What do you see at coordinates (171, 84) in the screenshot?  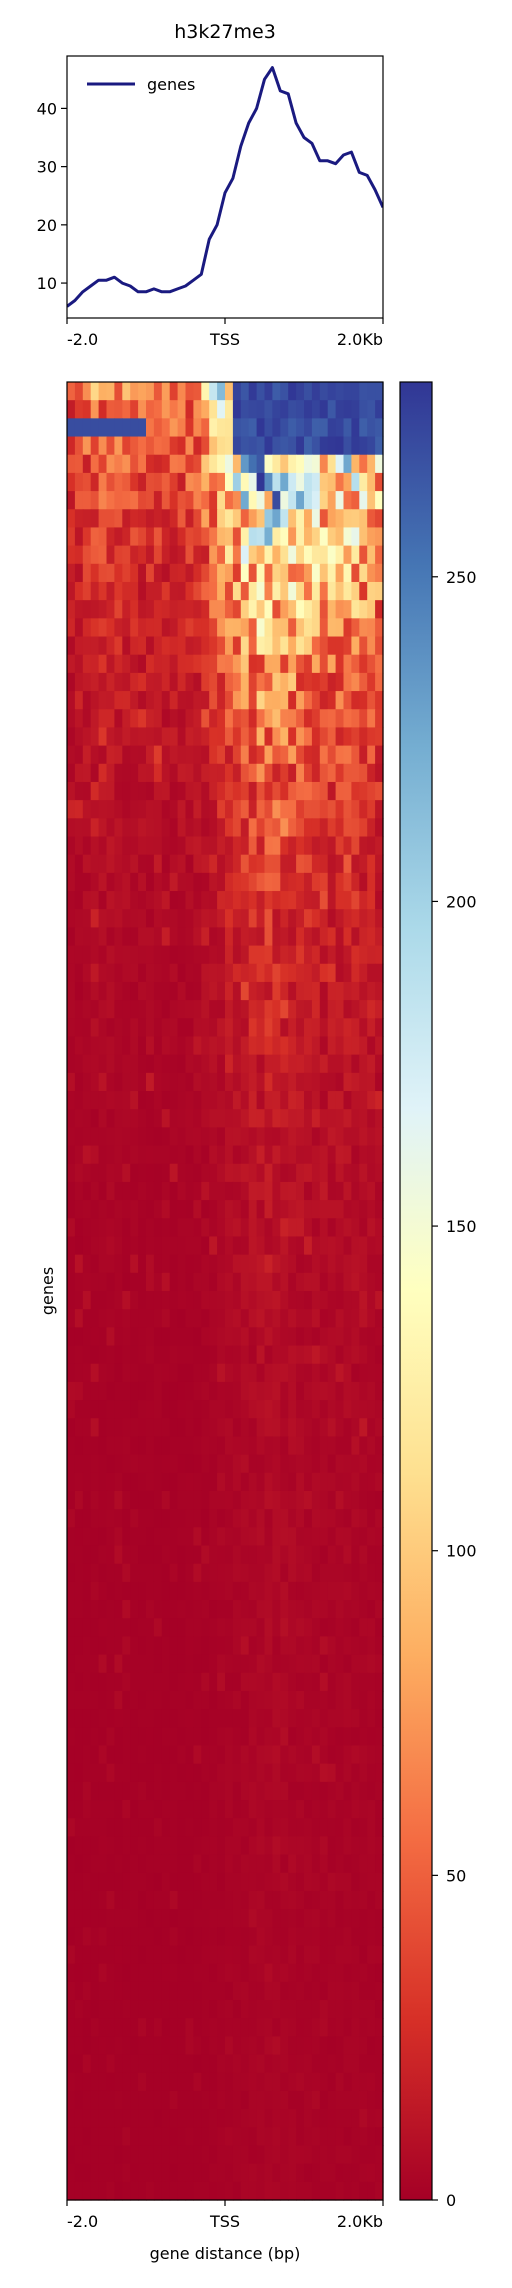 I see `legend-label-genes: genes` at bounding box center [171, 84].